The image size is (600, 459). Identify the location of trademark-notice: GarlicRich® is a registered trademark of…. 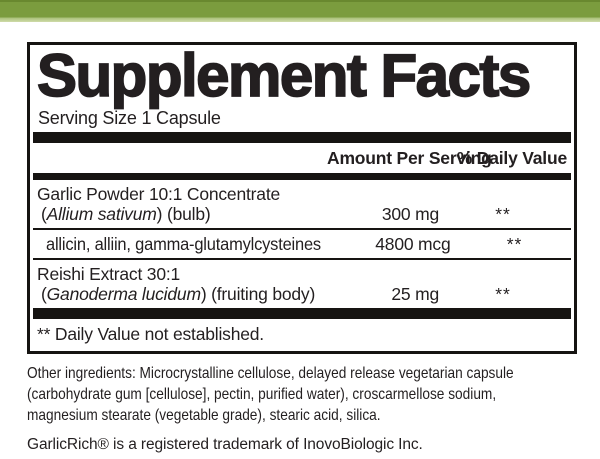
(225, 444).